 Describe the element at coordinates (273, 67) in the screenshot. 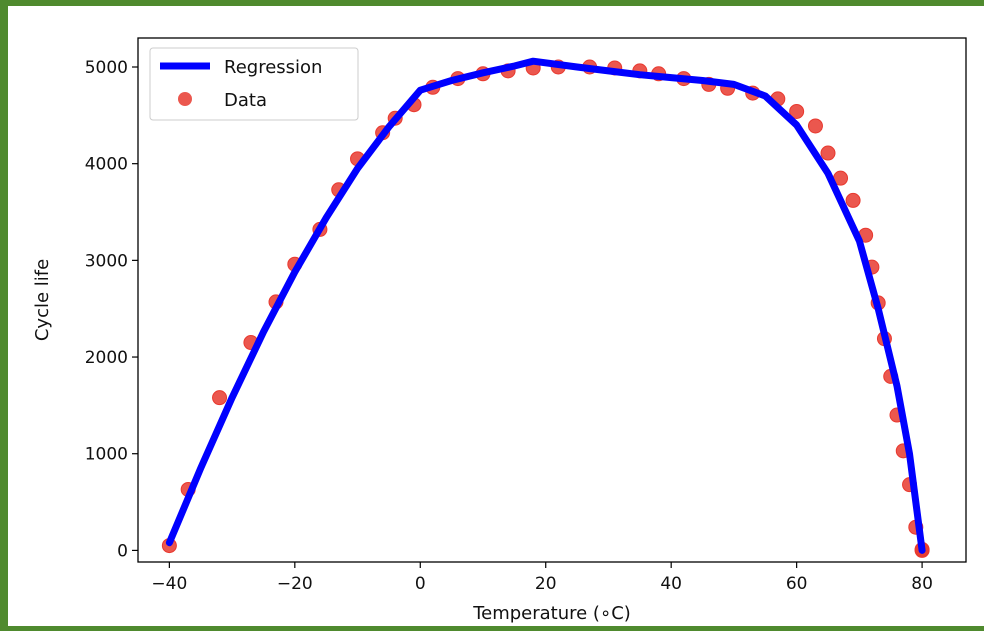

I see `legend-regression-label: Regression` at that location.